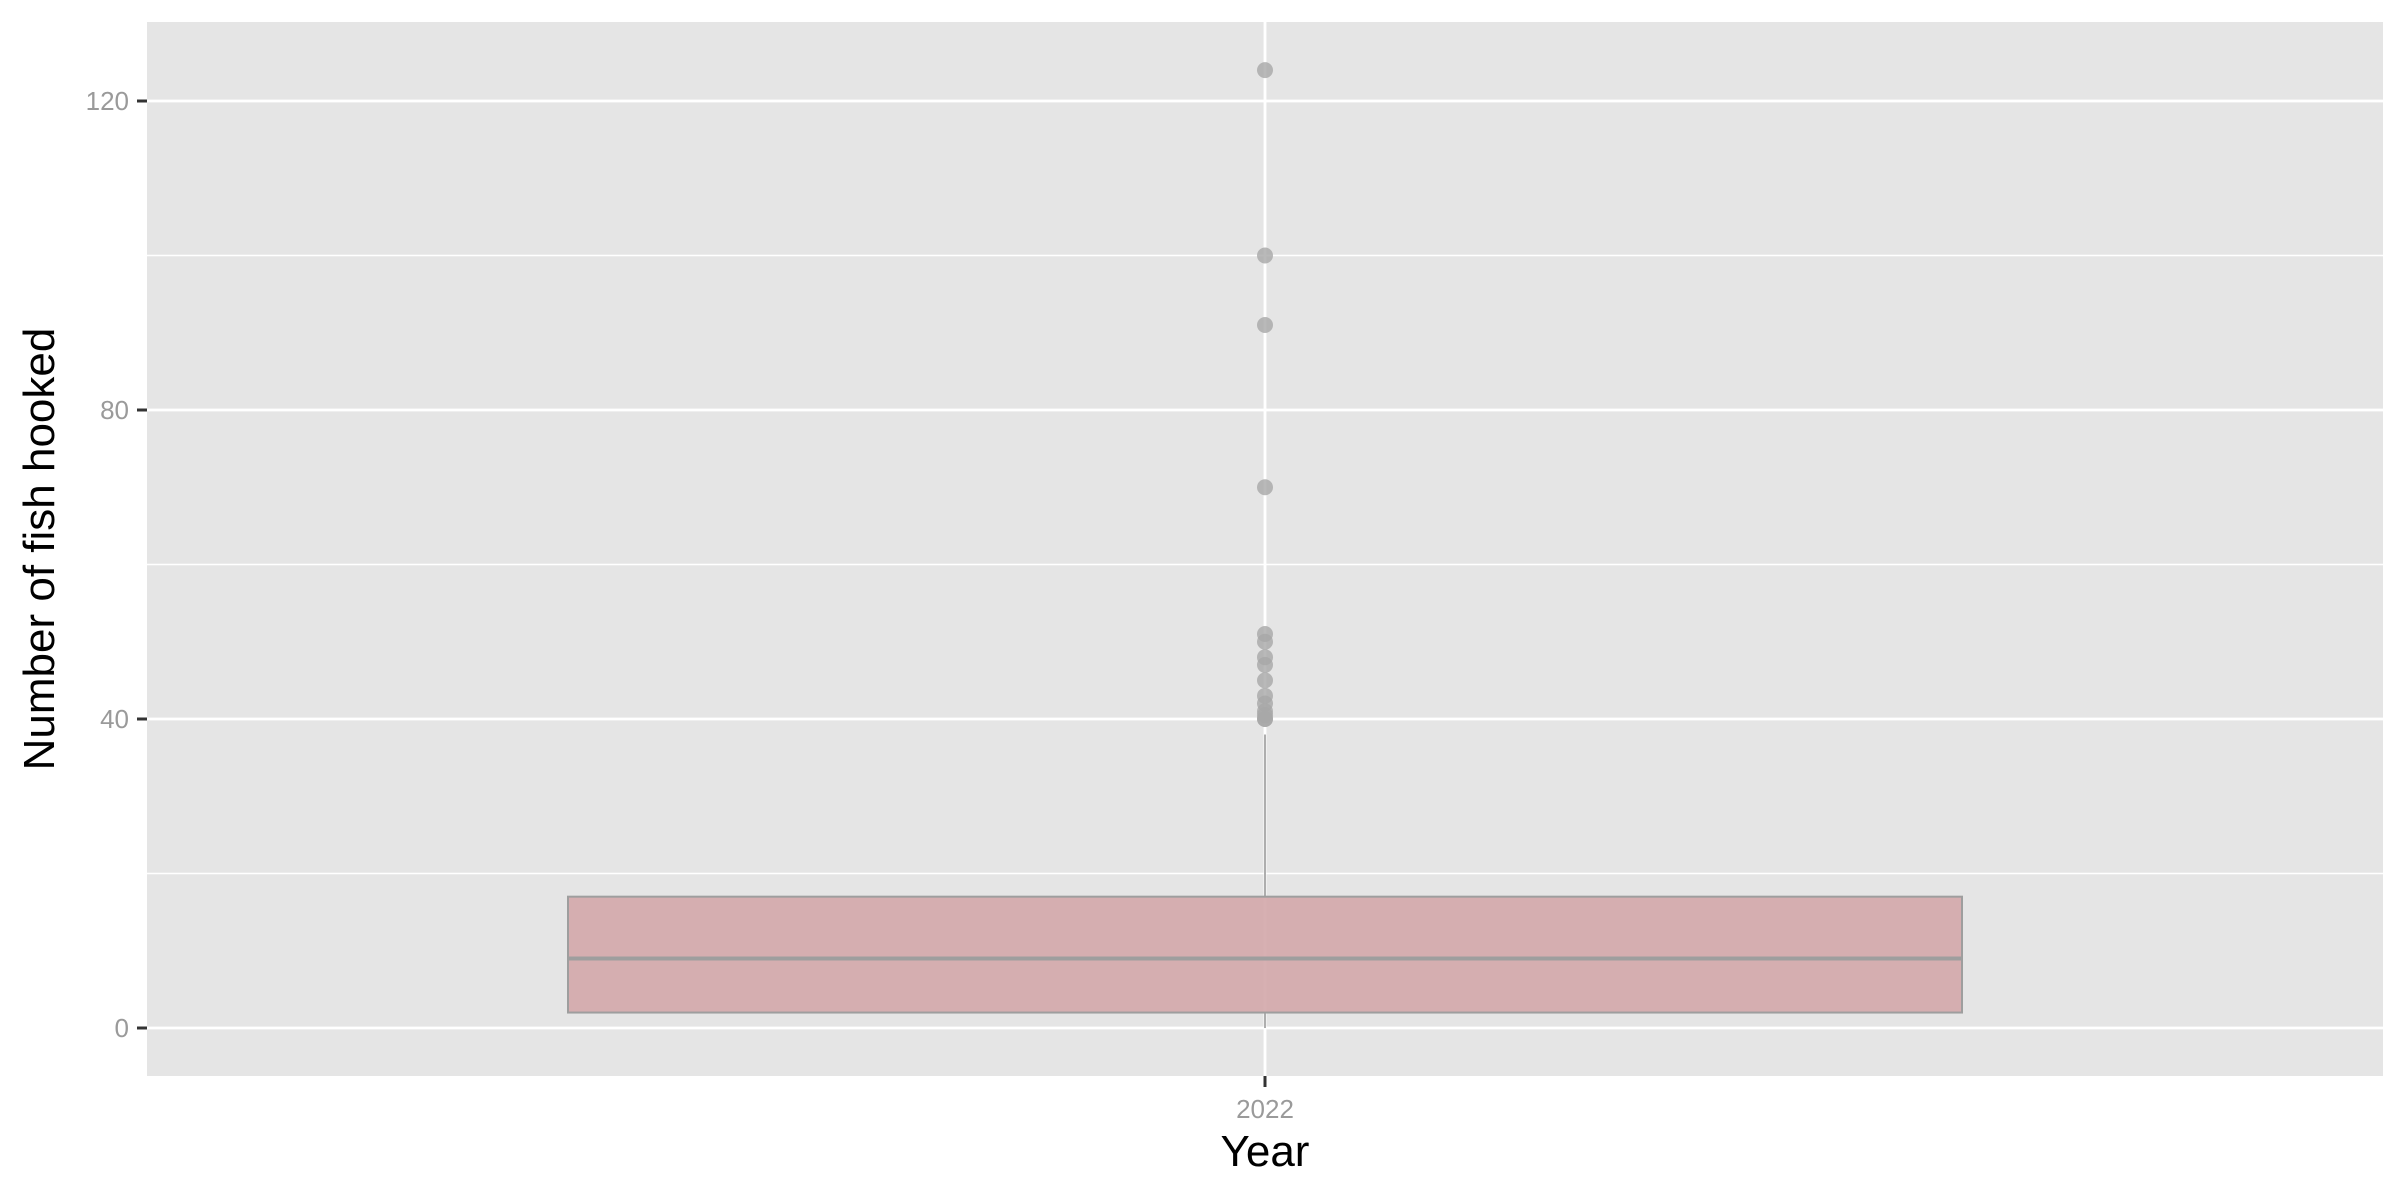  I want to click on x-tick-label: 2022, so click(1265, 1109).